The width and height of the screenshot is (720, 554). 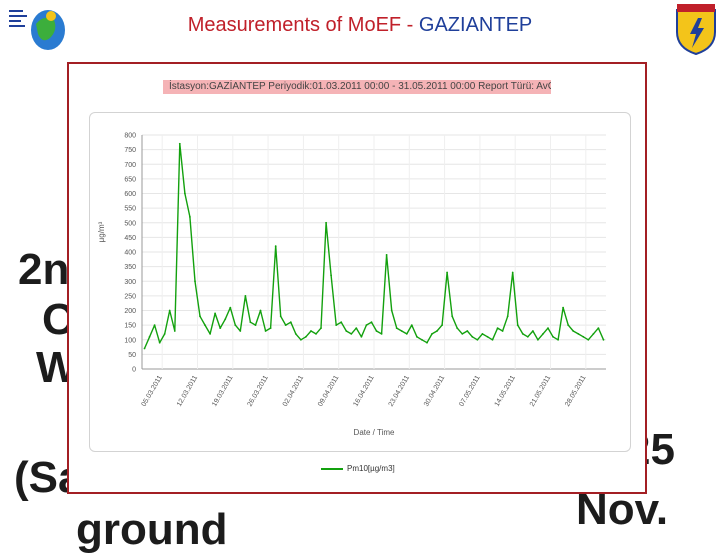 I want to click on x-tick-label: 07.05.2011, so click(x=469, y=390).